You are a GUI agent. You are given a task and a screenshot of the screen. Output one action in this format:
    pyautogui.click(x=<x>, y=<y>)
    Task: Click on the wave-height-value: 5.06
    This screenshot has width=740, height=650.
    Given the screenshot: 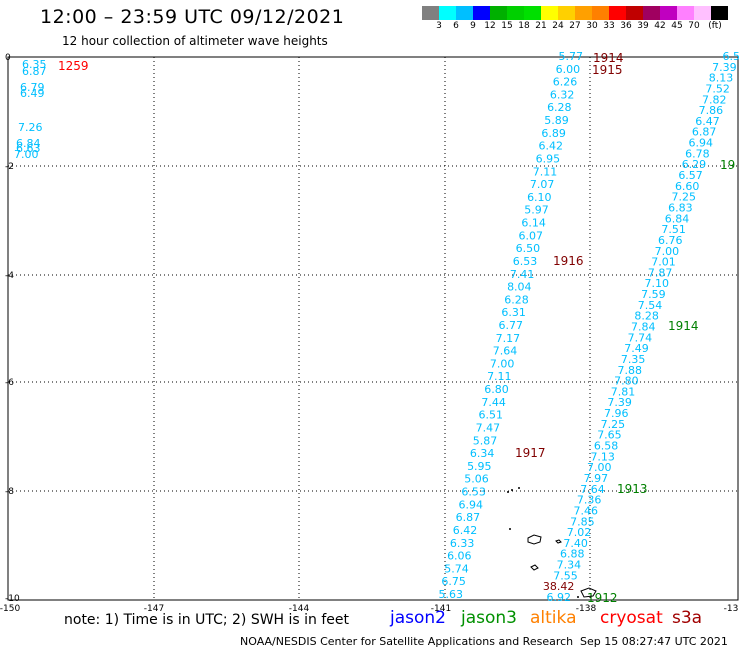 What is the action you would take?
    pyautogui.click(x=476, y=479)
    